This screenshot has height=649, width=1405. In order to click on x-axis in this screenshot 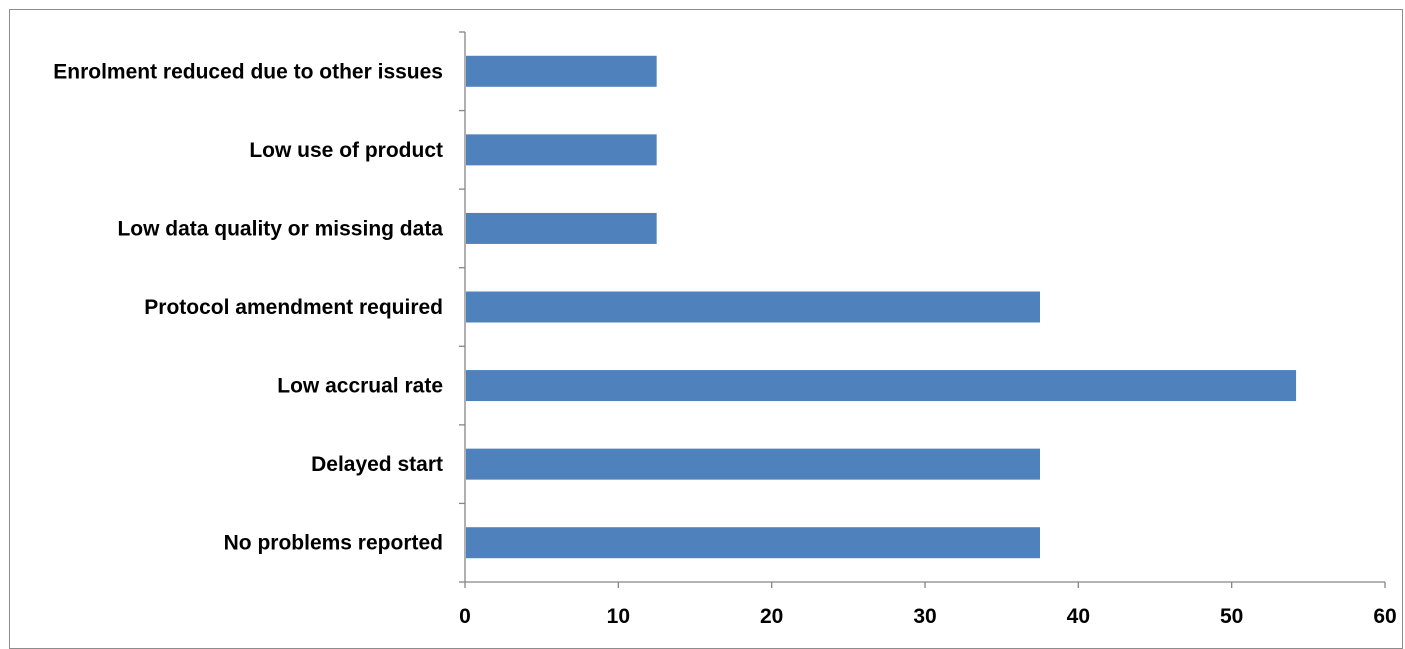, I will do `click(925, 584)`.